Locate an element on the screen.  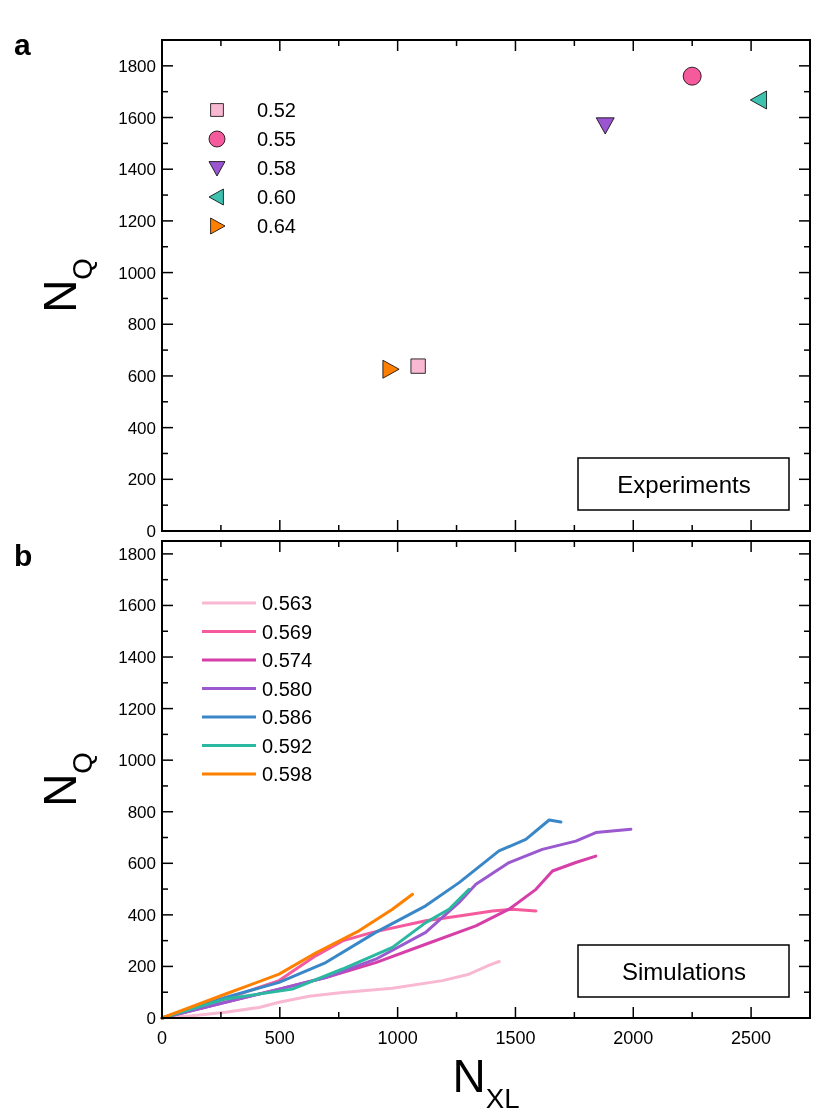
legend-label: 0.52 is located at coordinates (276, 110).